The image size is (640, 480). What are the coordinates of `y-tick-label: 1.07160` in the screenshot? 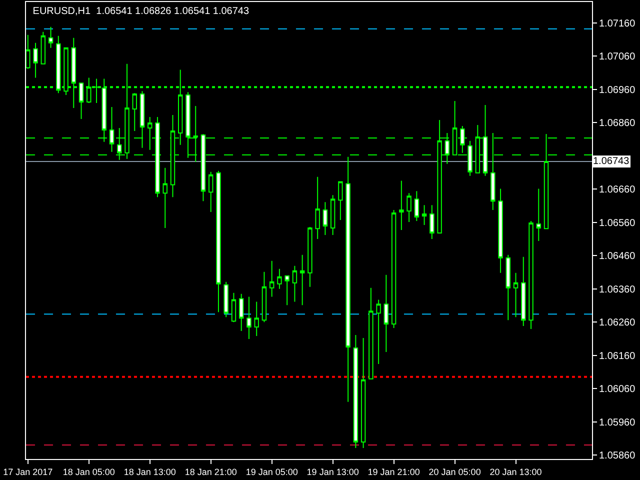 It's located at (617, 24).